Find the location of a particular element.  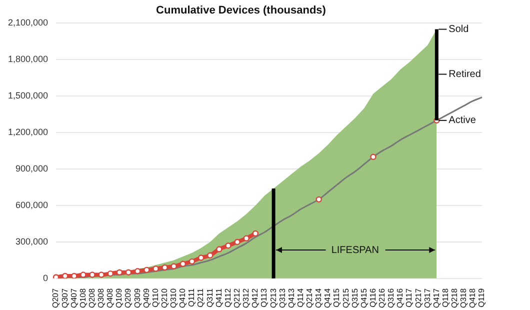

x-tick-label: Q310 is located at coordinates (173, 298).